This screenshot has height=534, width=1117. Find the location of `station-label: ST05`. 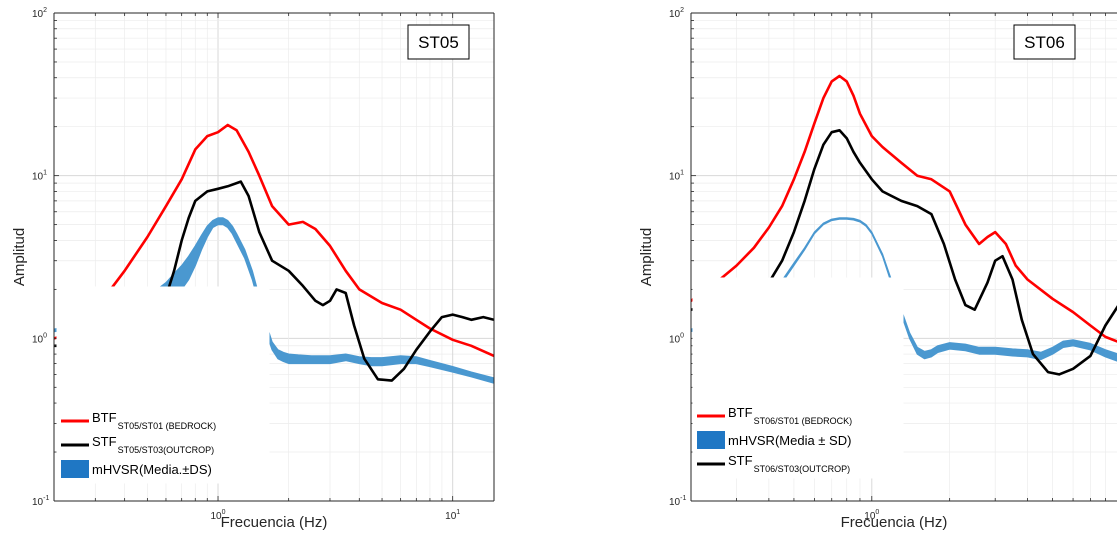

station-label: ST05 is located at coordinates (438, 42).